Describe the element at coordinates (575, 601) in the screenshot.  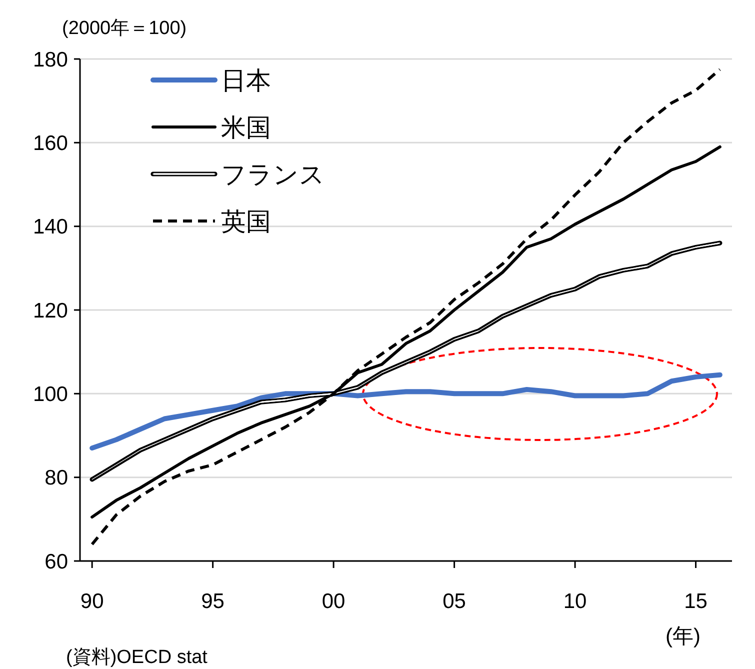
I see `x-tick-label: 10` at that location.